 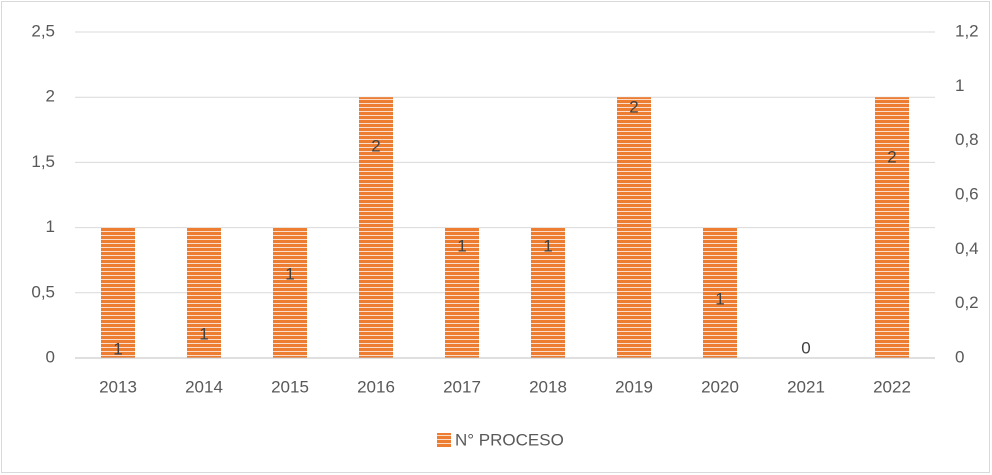 I want to click on legend-swatch, so click(x=444, y=440).